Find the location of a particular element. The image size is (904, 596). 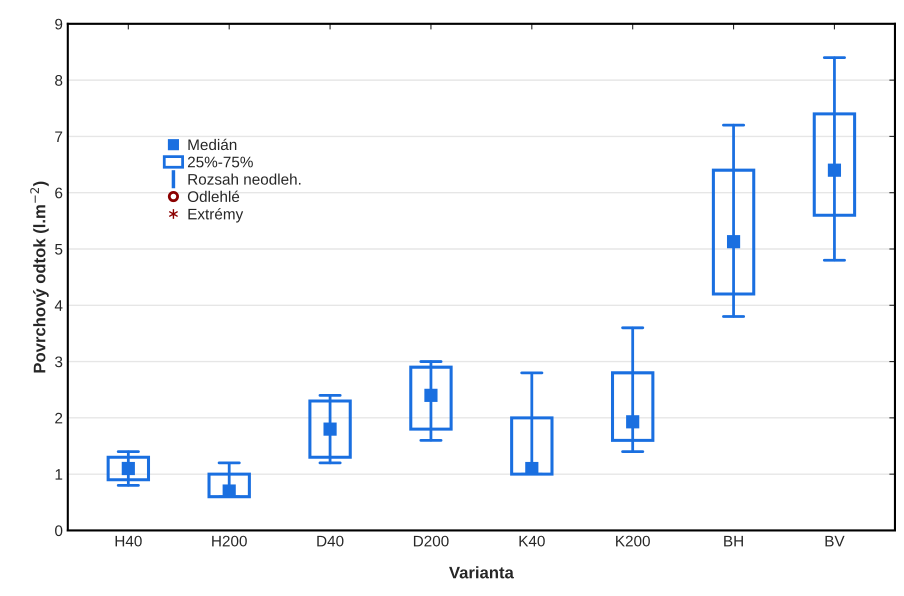

y-tick-label: 4 is located at coordinates (58, 305).